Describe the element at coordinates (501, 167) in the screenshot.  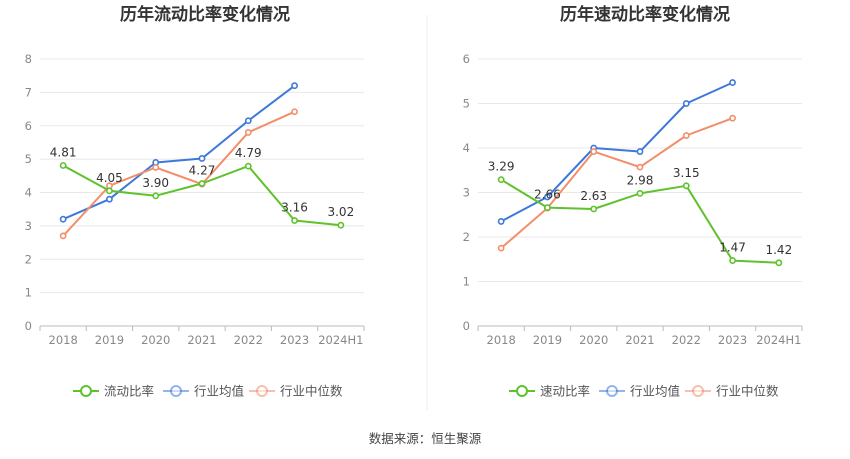
I see `data-label: 3.29` at that location.